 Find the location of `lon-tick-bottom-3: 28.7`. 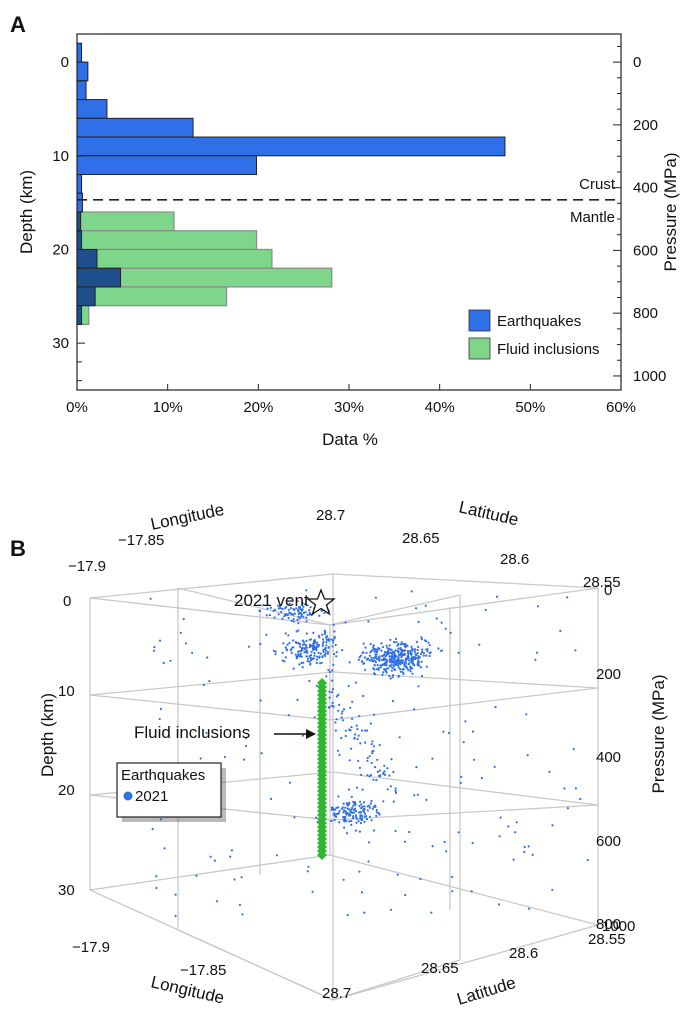

lon-tick-bottom-3: 28.7 is located at coordinates (336, 993).